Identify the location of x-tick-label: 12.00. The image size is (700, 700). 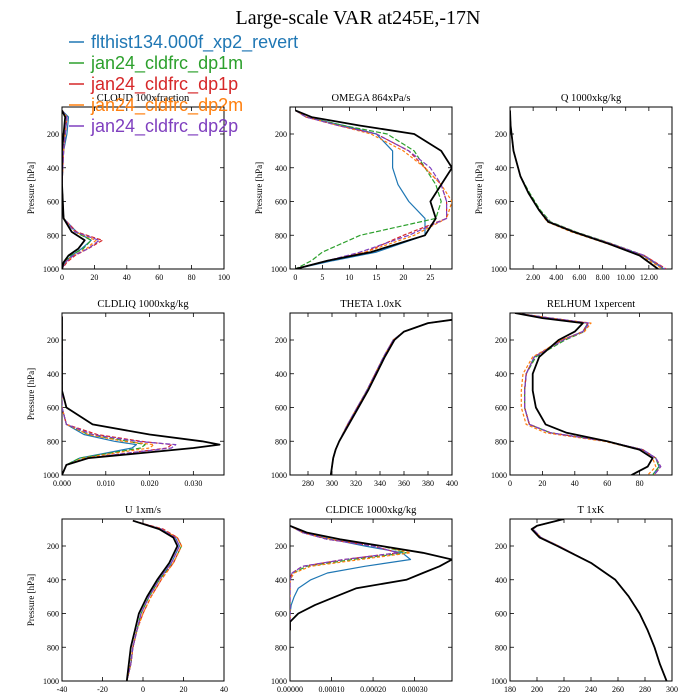
(649, 277).